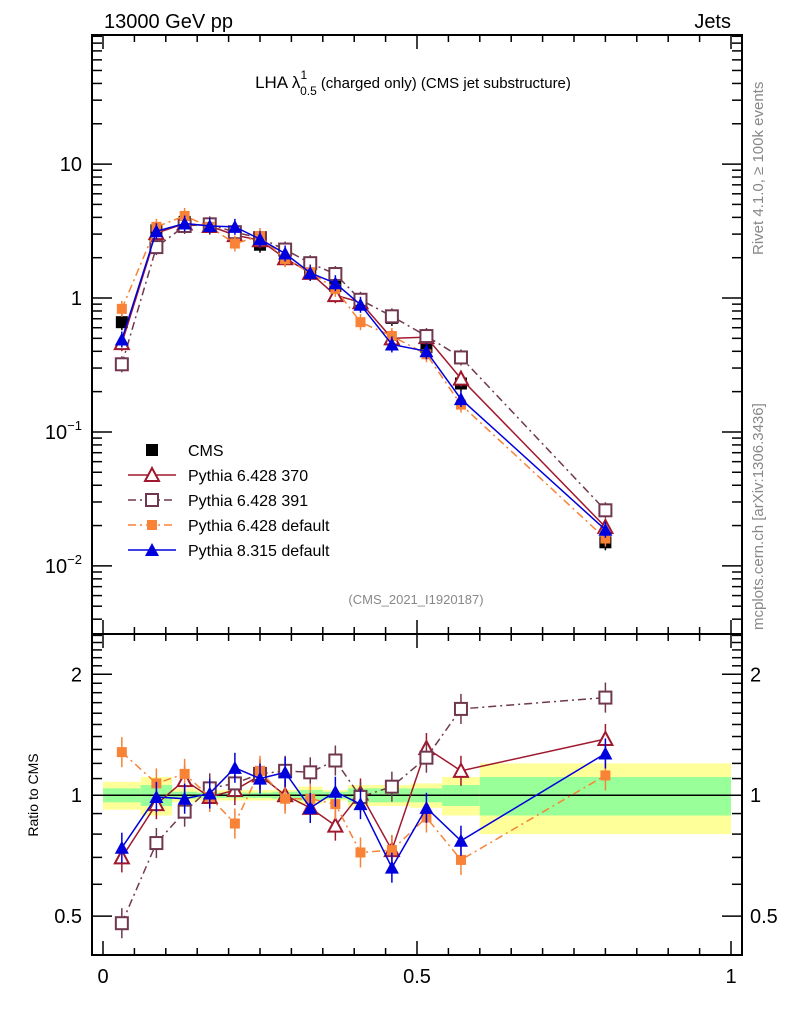 The width and height of the screenshot is (786, 1024). Describe the element at coordinates (278, 82) in the screenshot. I see `title-main: LHA λ` at that location.